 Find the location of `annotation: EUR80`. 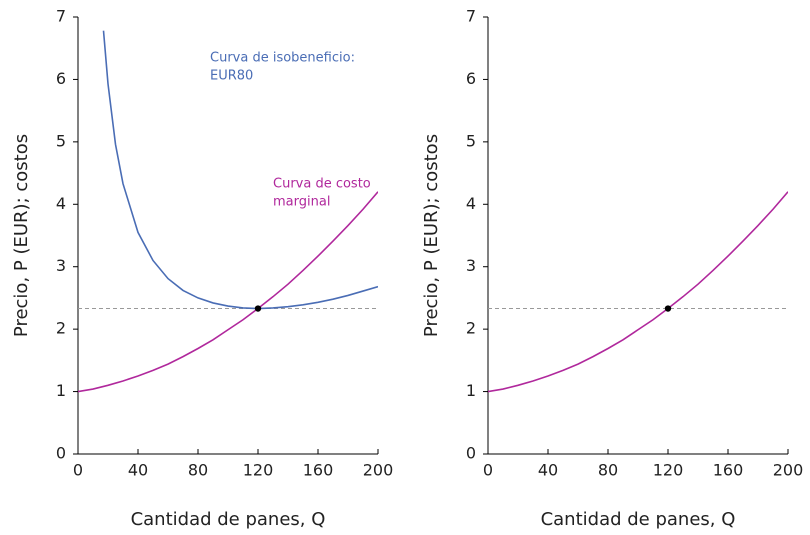

annotation: EUR80 is located at coordinates (231, 76).